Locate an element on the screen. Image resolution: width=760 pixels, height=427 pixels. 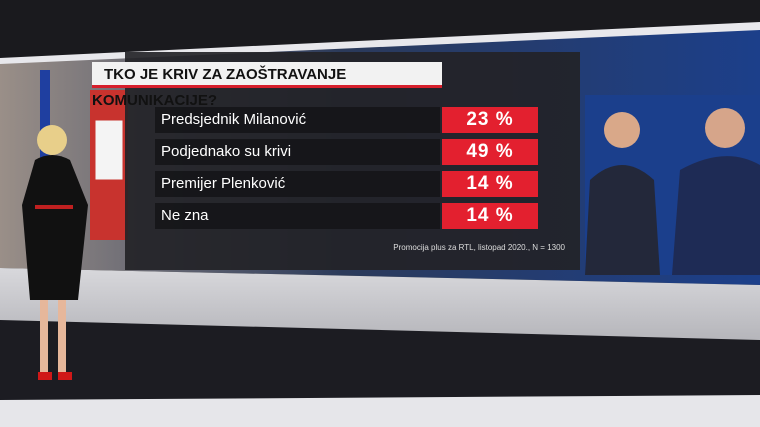
row-label: Predsjednik Milanović is located at coordinates (297, 120).